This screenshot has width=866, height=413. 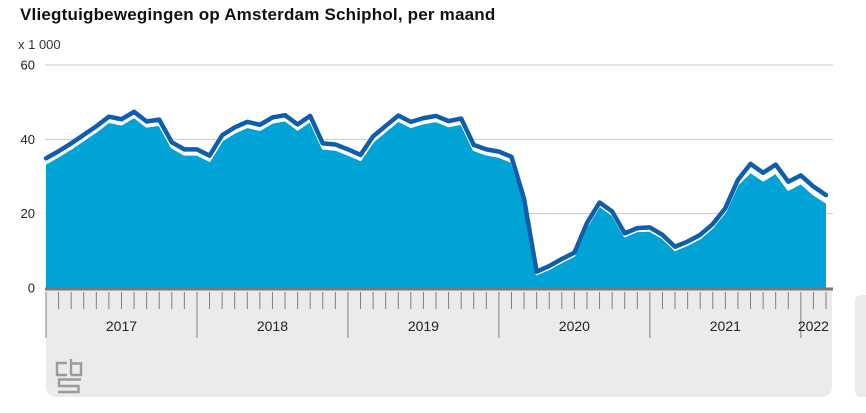 I want to click on x-axis-year-label: 2017, so click(x=121, y=326).